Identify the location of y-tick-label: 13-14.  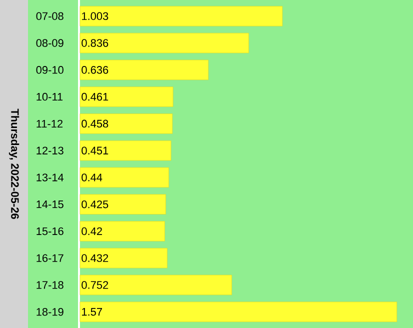
(50, 178).